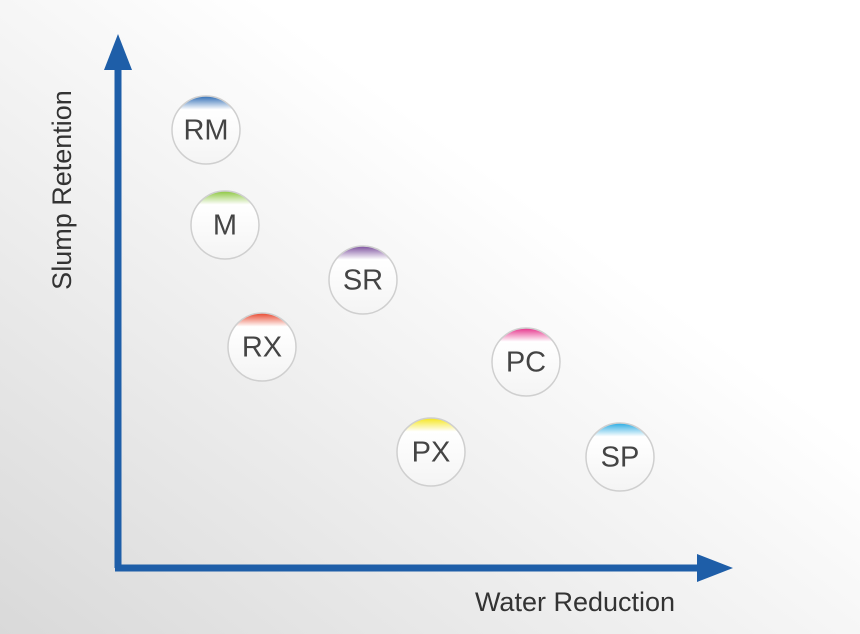  I want to click on node-label: SP, so click(620, 458).